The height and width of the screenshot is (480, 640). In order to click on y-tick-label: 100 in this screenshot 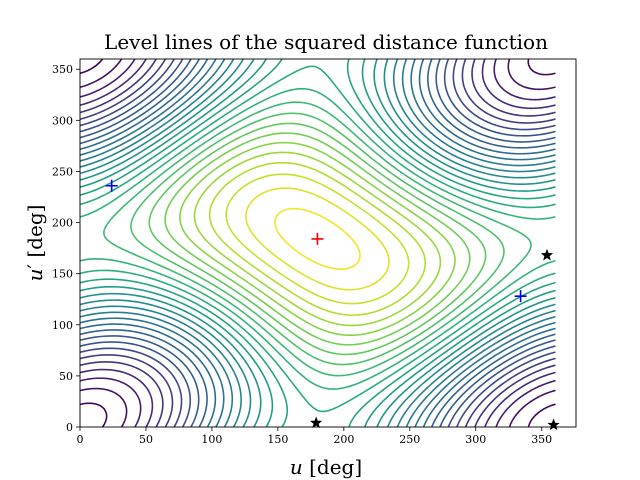, I will do `click(62, 325)`.